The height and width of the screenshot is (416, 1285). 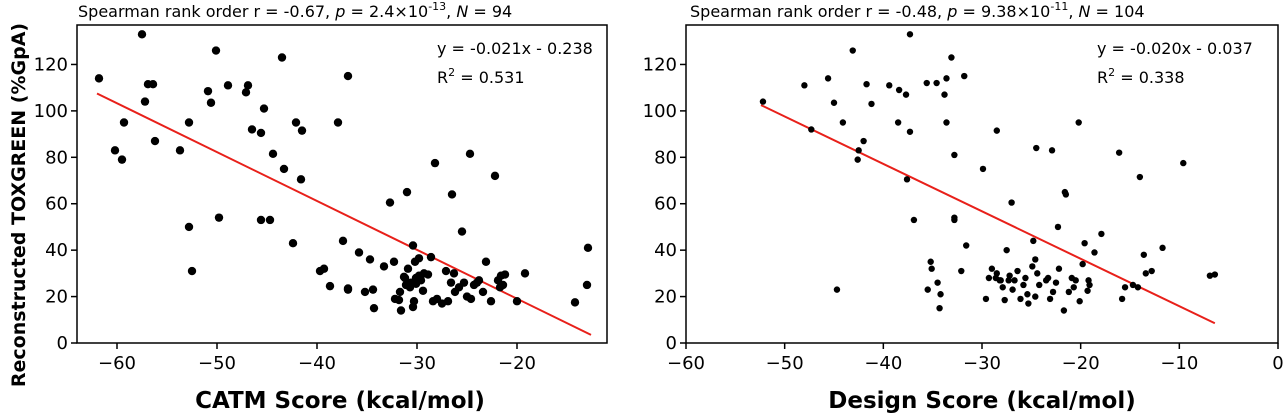 What do you see at coordinates (1141, 76) in the screenshot?
I see `r-squared-label-2: R2 = 0.338` at bounding box center [1141, 76].